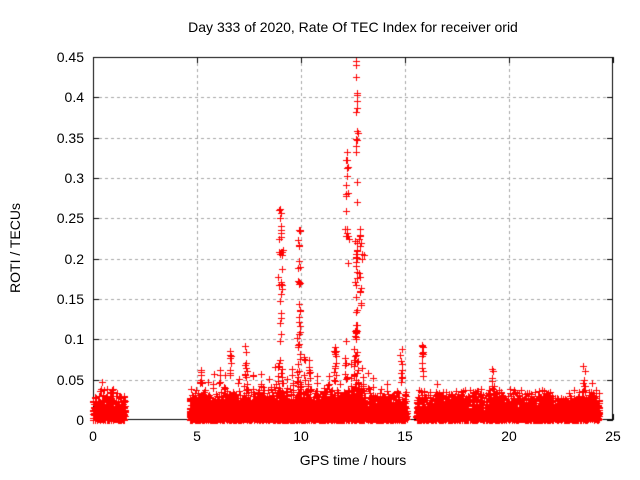 The width and height of the screenshot is (640, 480). Describe the element at coordinates (70, 379) in the screenshot. I see `y-tick-label: 0.05` at that location.